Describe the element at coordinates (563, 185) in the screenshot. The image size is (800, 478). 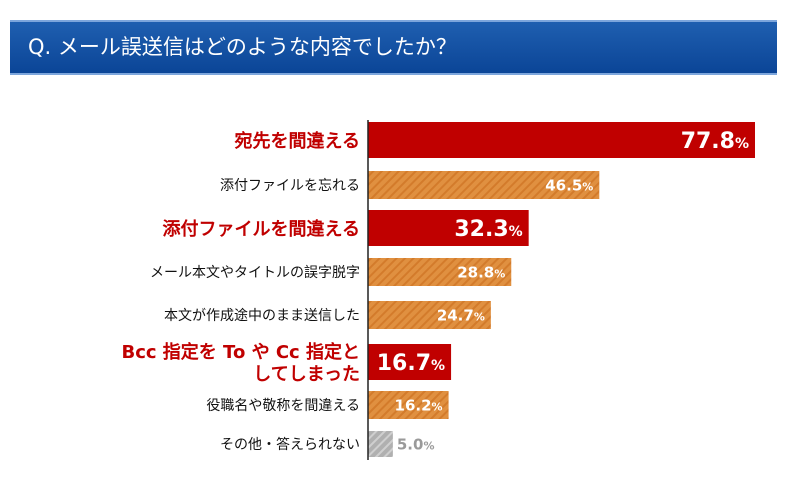
I see `value-number-1: 46.5` at that location.